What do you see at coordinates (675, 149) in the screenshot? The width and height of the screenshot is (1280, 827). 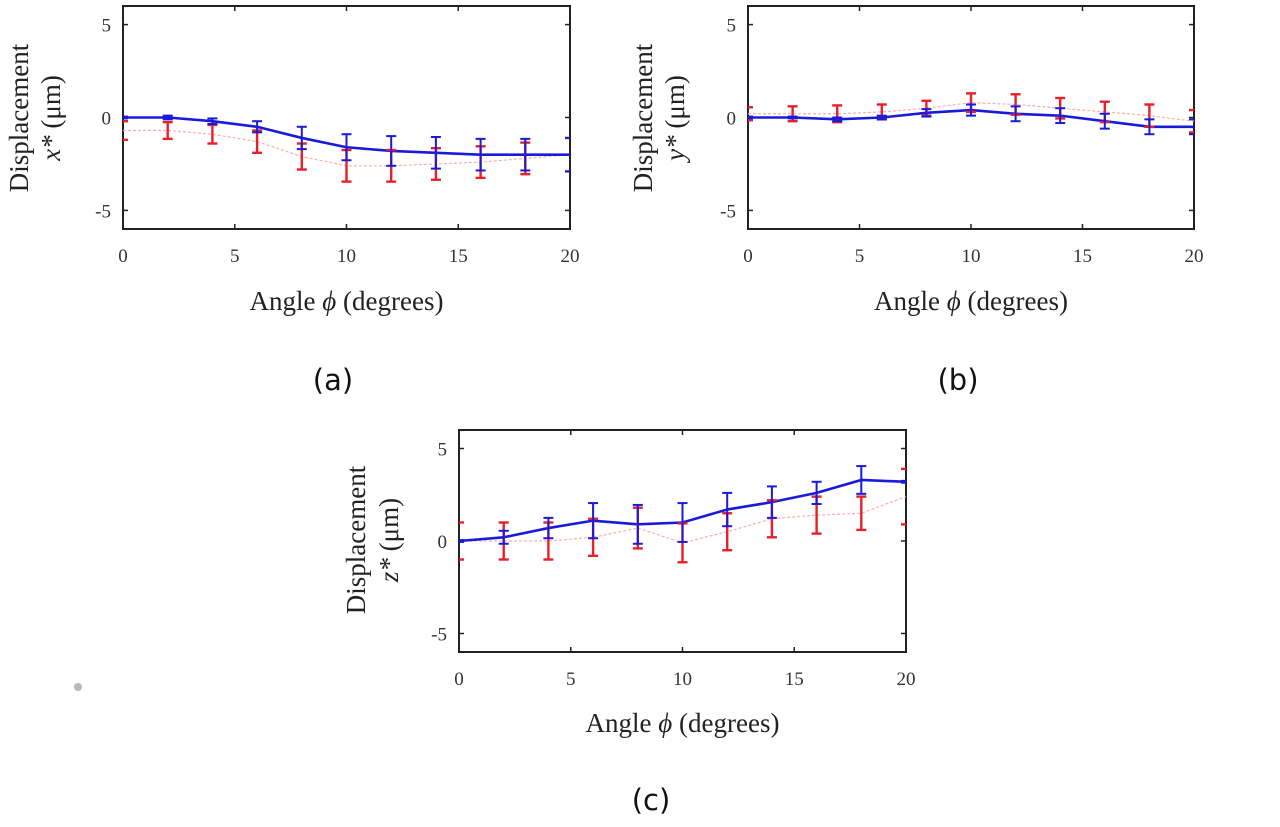 I see `y-axis-label-variable: y*` at bounding box center [675, 149].